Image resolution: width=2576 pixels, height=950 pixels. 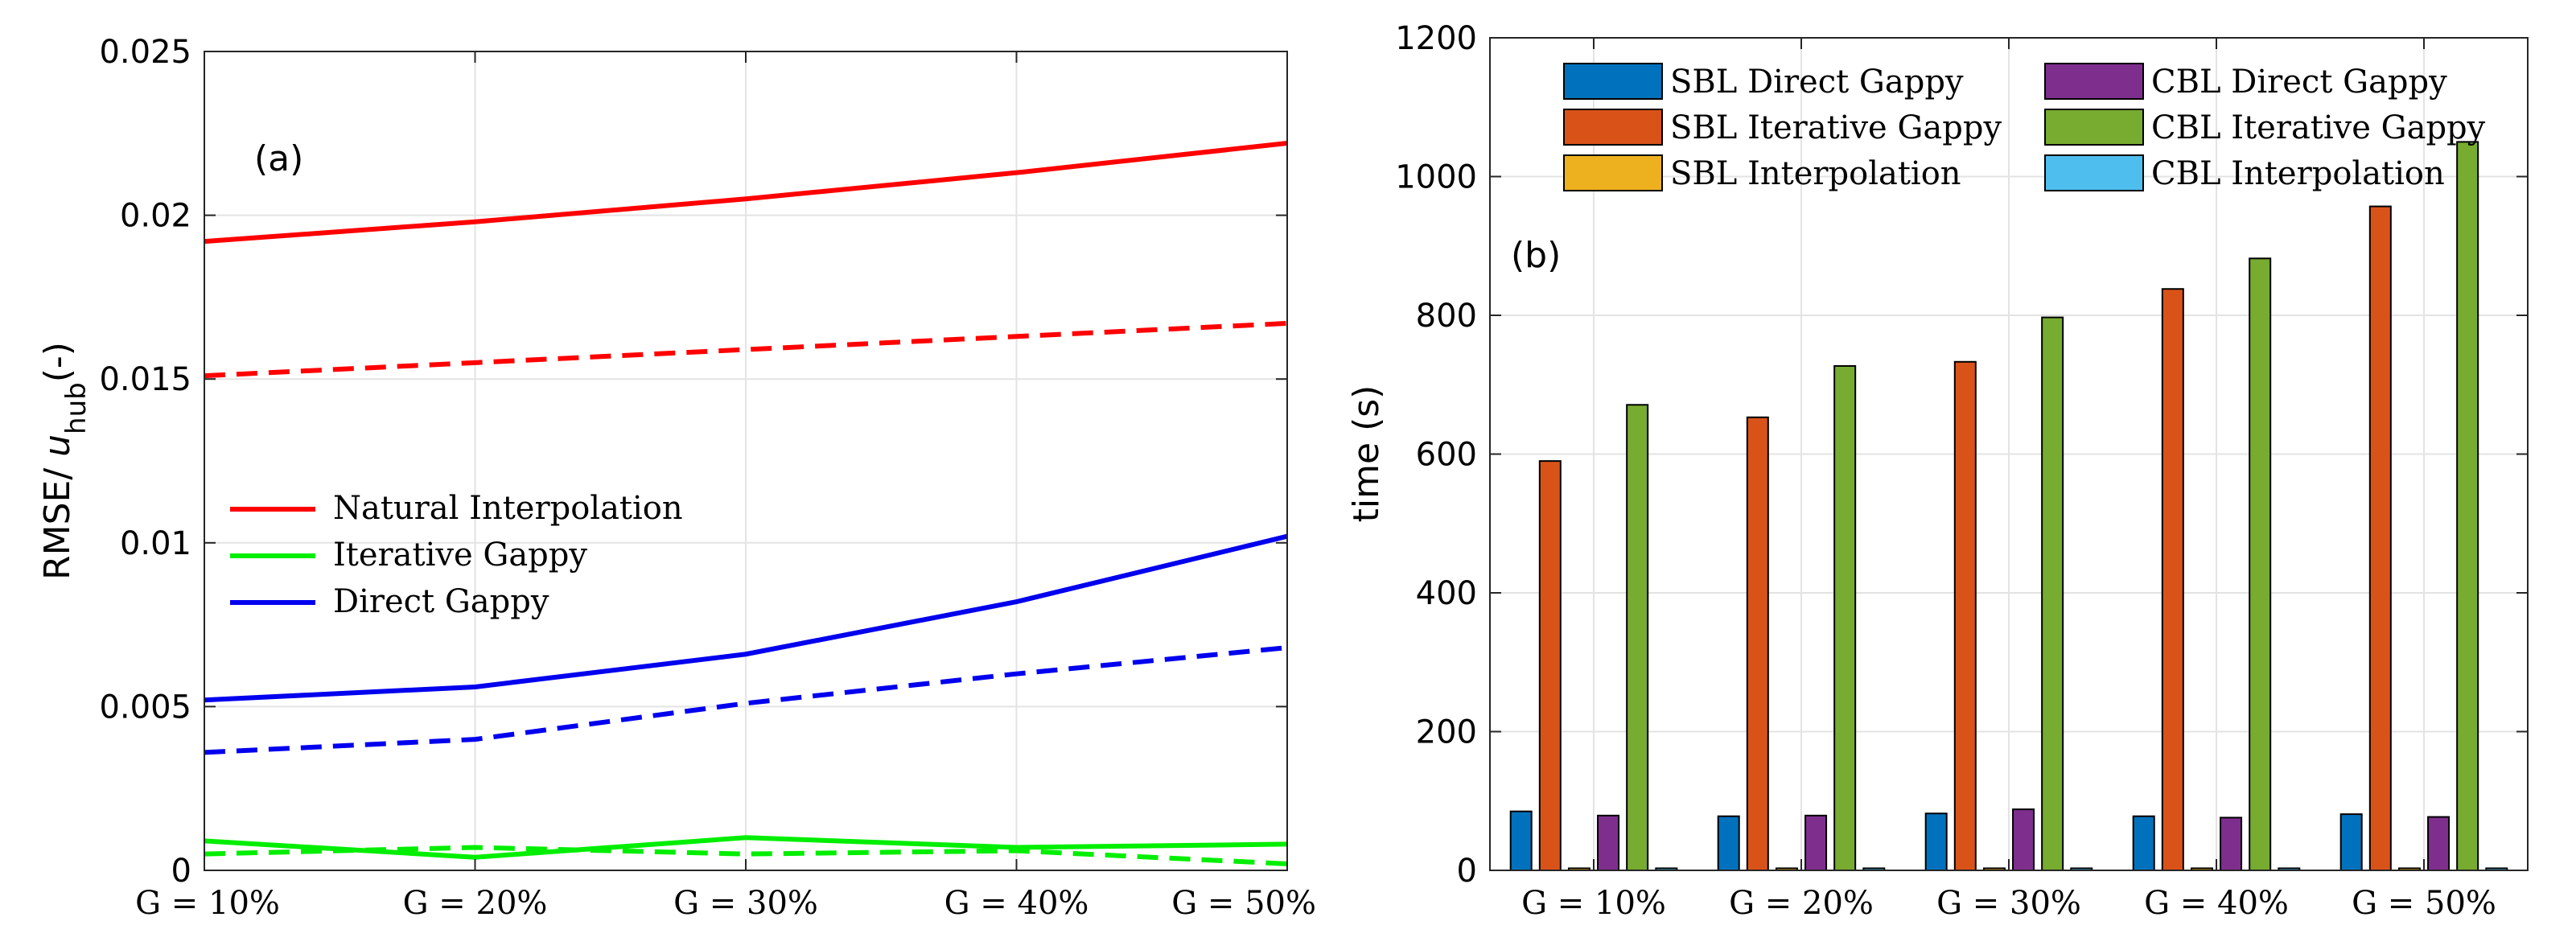 What do you see at coordinates (181, 871) in the screenshot?
I see `panel-a-ytick-label: 0` at bounding box center [181, 871].